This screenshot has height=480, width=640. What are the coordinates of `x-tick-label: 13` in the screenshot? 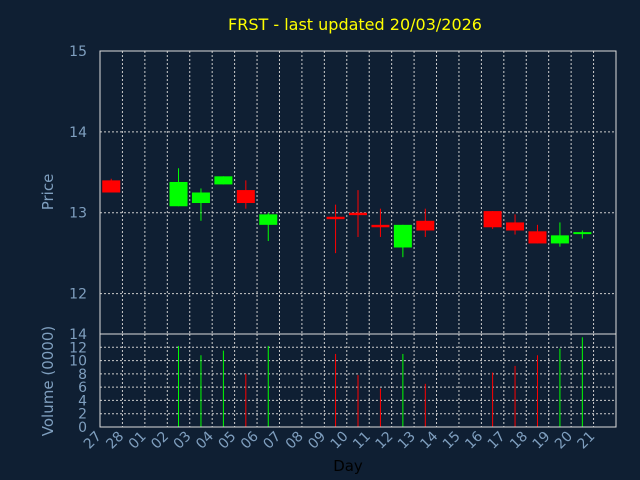 It's located at (407, 441).